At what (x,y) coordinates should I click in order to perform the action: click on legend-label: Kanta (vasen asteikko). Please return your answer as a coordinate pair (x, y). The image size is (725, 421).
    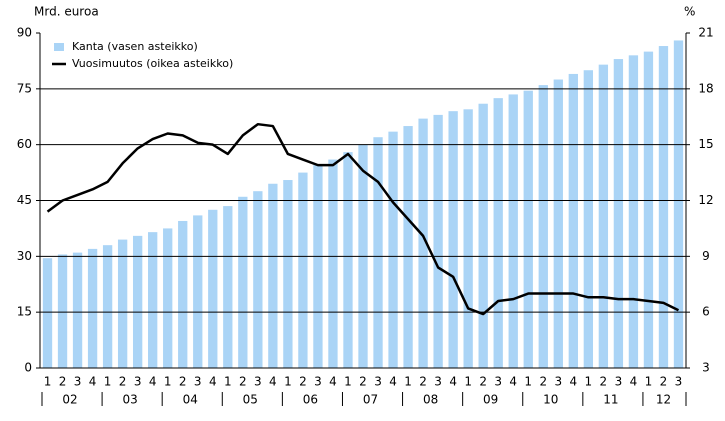
    Looking at the image, I should click on (135, 46).